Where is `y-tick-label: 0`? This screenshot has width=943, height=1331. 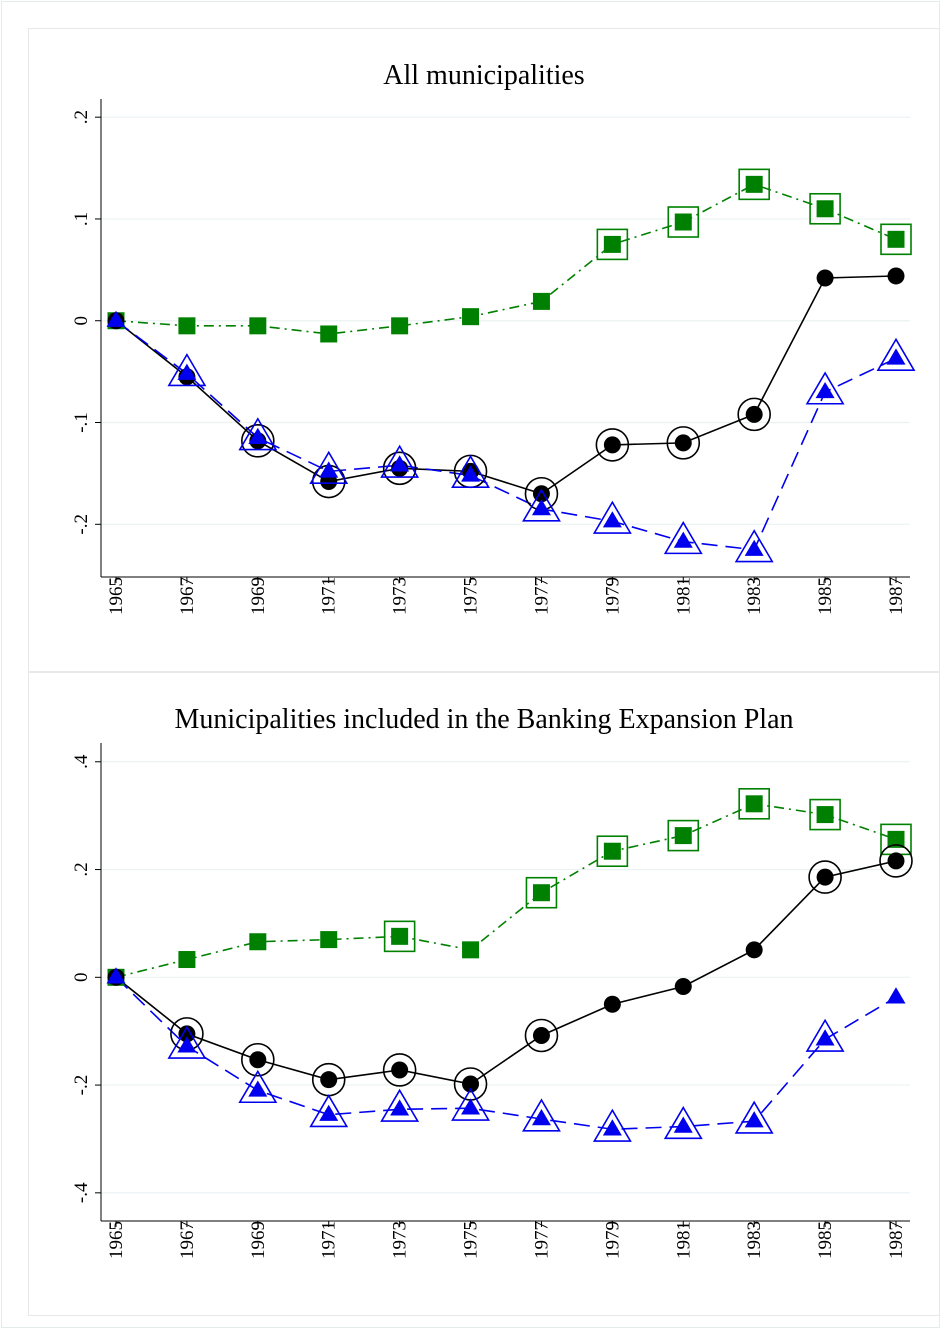
y-tick-label: 0 is located at coordinates (81, 321).